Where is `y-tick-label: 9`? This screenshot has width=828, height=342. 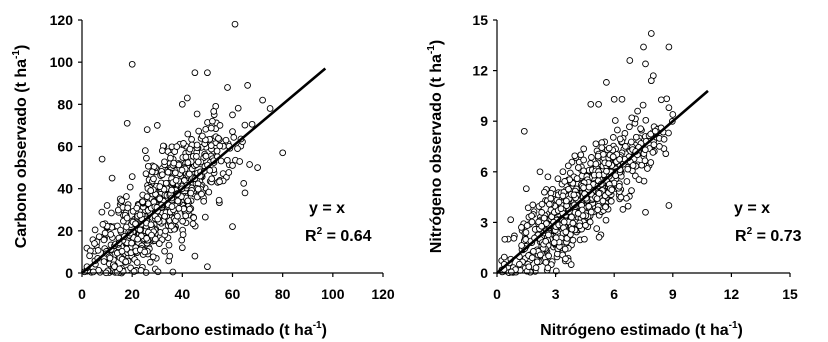 y-tick-label: 9 is located at coordinates (484, 121).